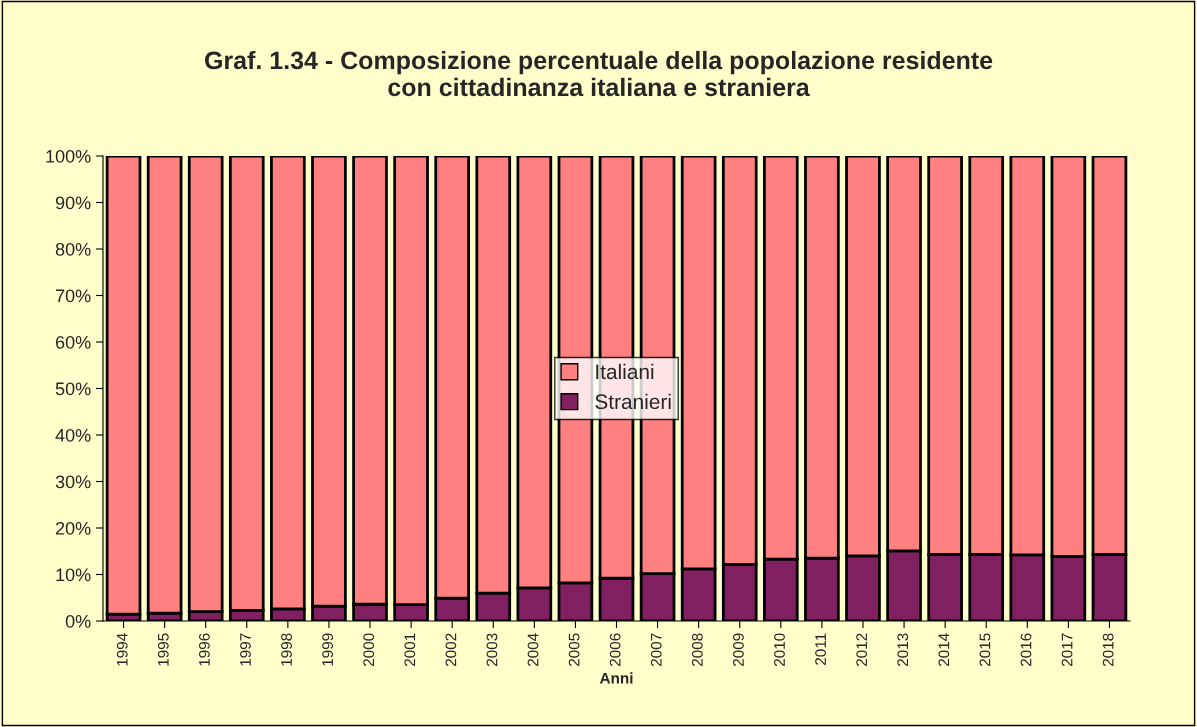 This screenshot has width=1197, height=727. I want to click on x-axis-title: Anni, so click(616, 678).